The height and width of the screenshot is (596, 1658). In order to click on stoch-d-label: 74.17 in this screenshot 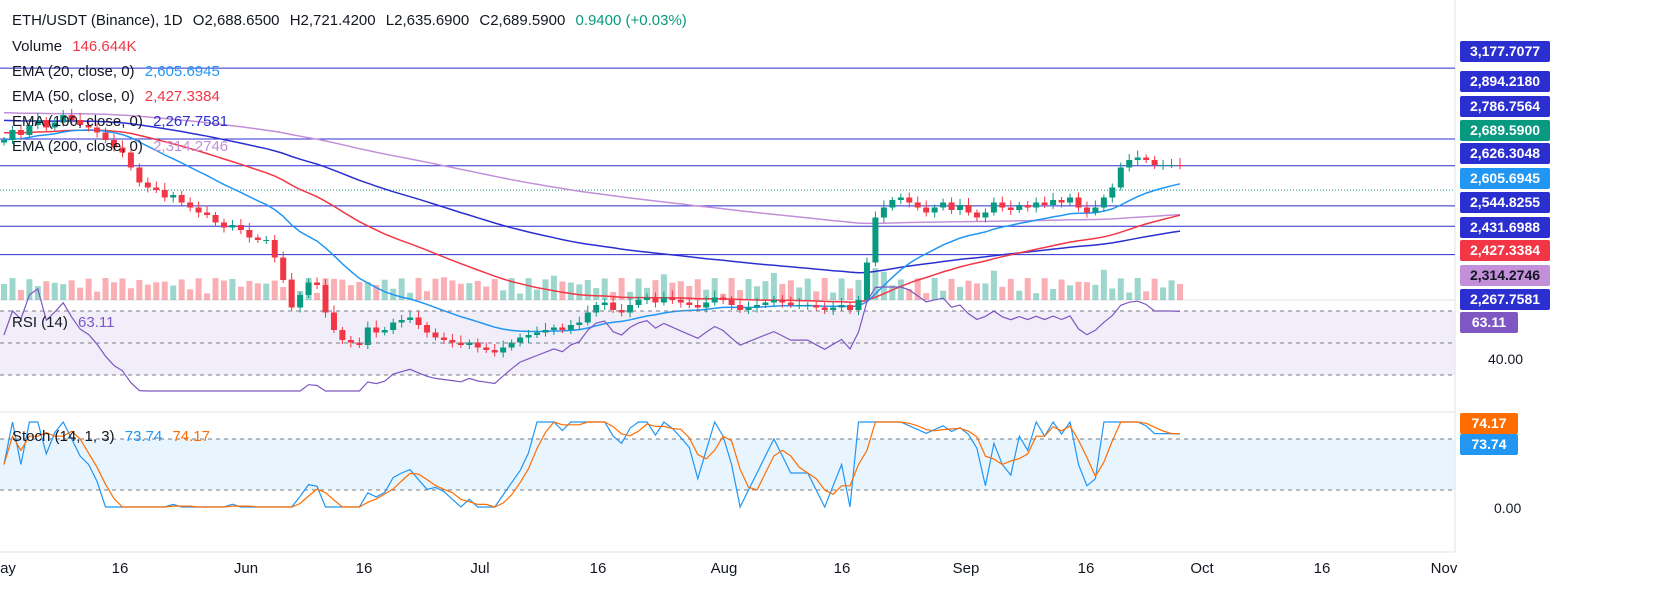, I will do `click(1489, 423)`.